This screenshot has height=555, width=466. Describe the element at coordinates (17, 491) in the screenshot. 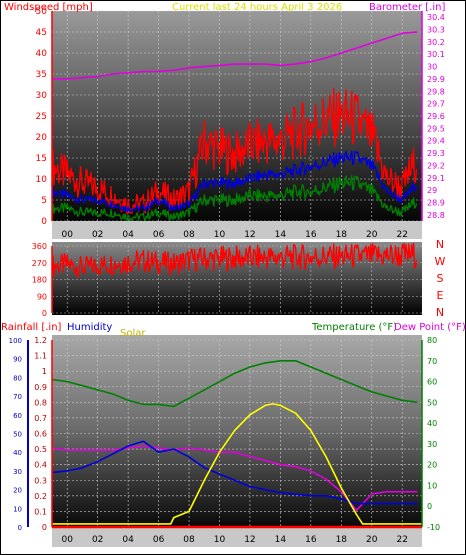

I see `humidity-y-tick: 20` at that location.